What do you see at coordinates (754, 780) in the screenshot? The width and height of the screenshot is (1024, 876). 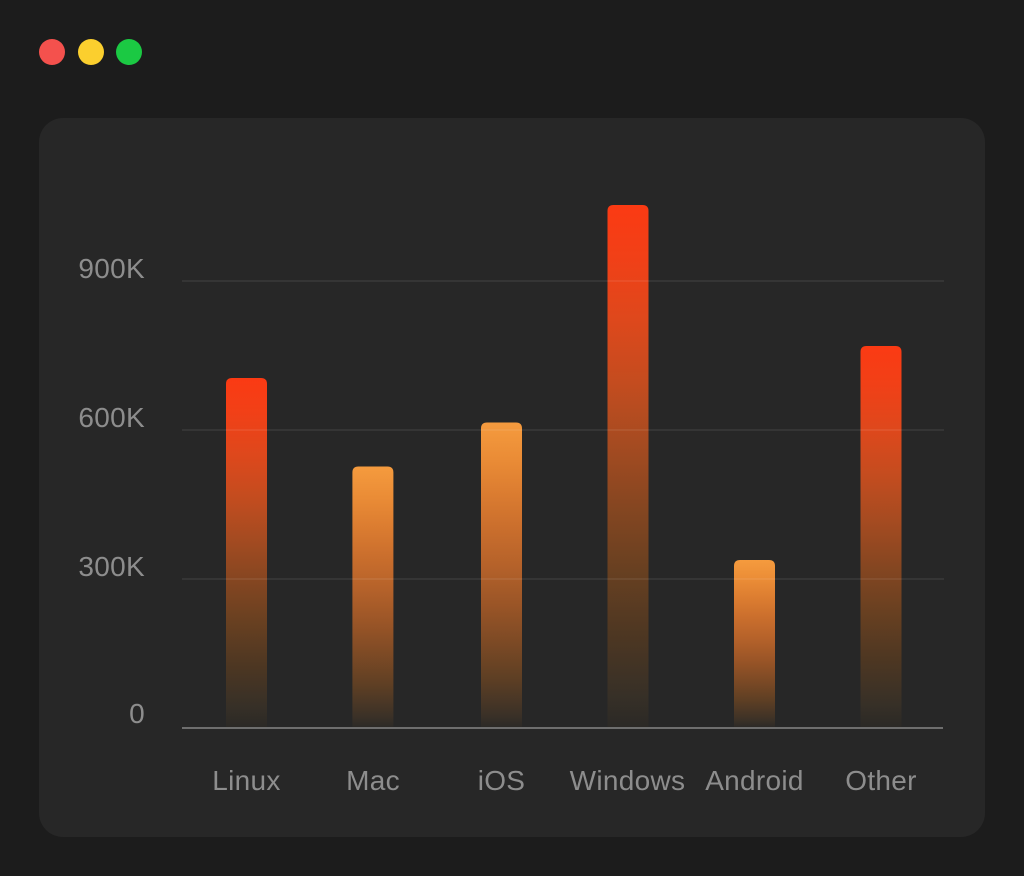 I see `svg-text: Android` at bounding box center [754, 780].